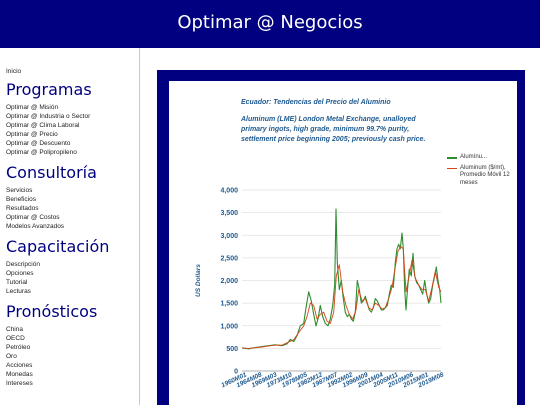  Describe the element at coordinates (33, 217) in the screenshot. I see `nav-link-costos: Optimar @ Costos` at that location.